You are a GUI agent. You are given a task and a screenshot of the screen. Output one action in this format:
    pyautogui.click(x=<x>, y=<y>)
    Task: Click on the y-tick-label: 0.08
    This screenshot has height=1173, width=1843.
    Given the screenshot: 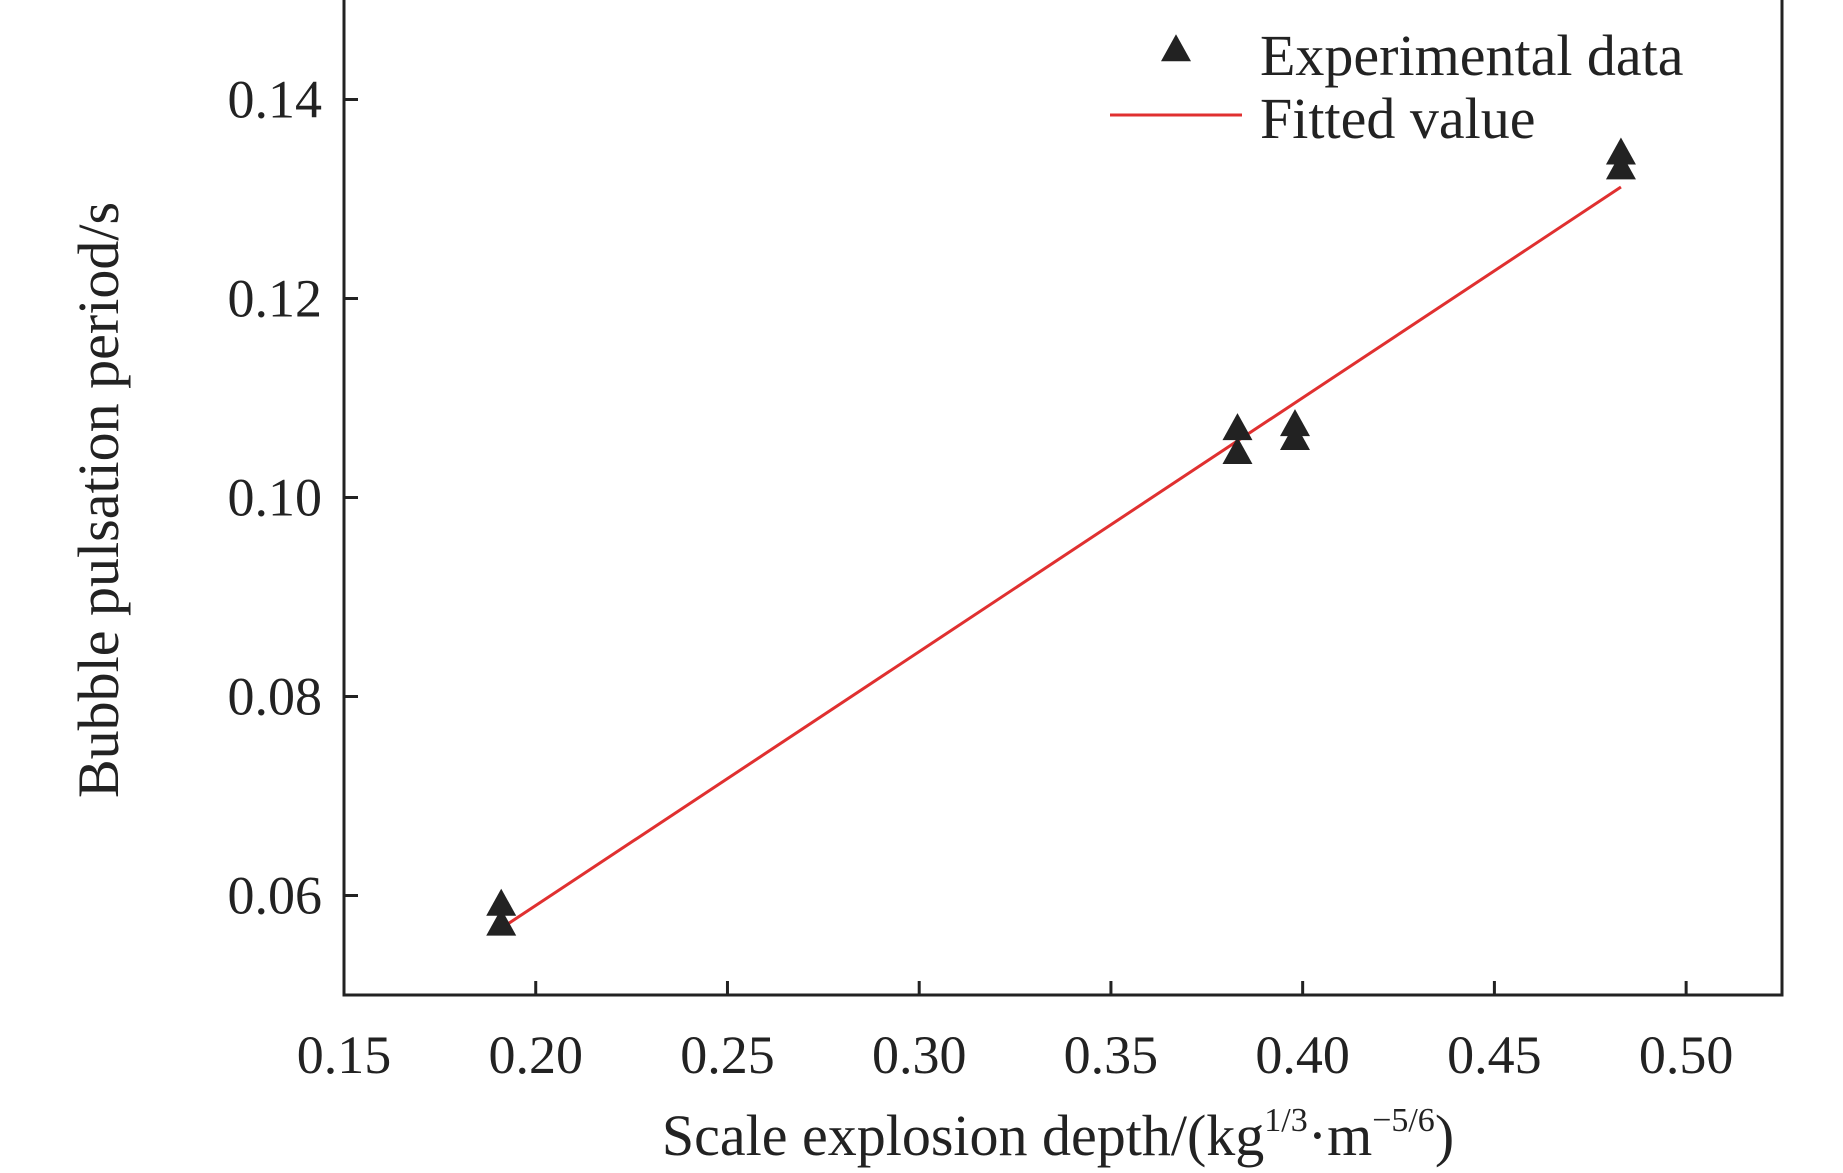 What is the action you would take?
    pyautogui.click(x=275, y=697)
    